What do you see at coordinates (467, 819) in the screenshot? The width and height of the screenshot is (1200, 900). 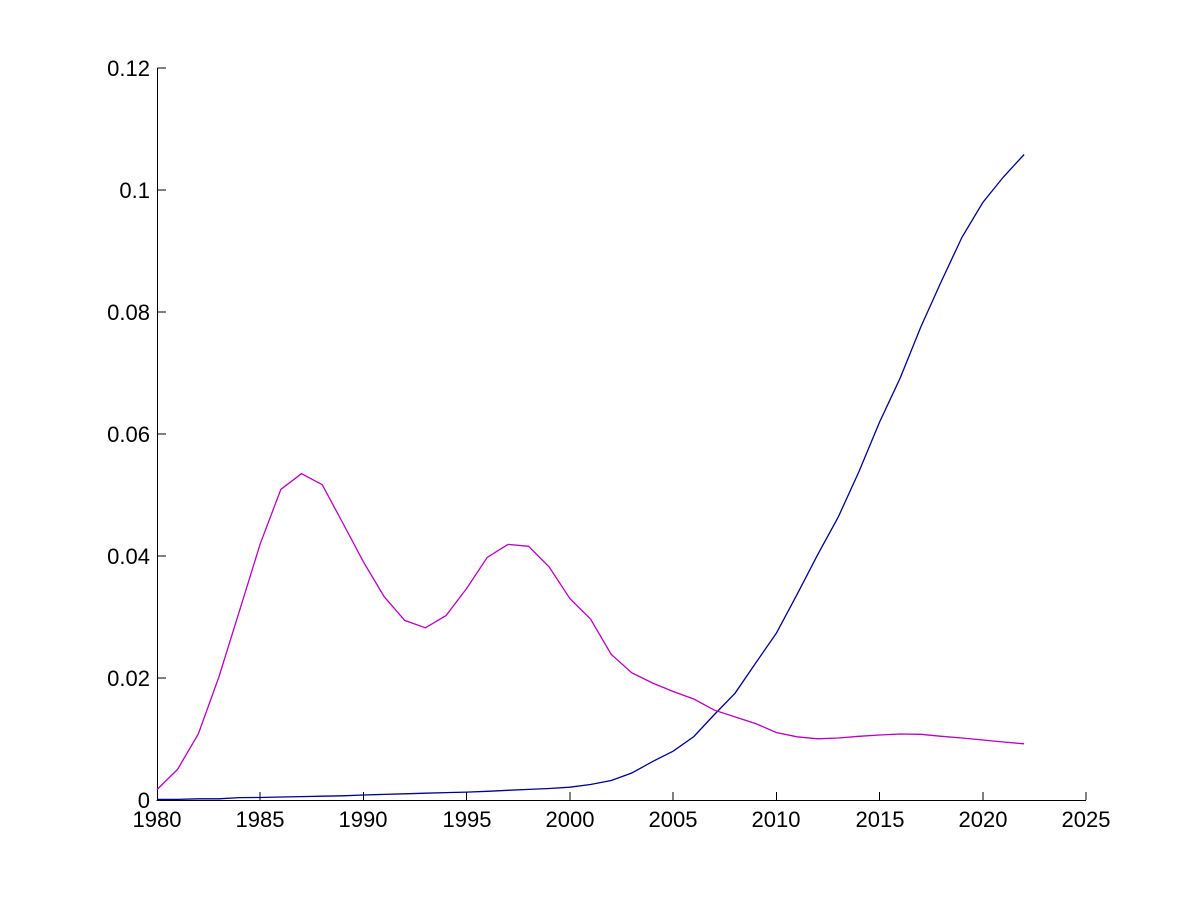 I see `svg-text: 1995` at bounding box center [467, 819].